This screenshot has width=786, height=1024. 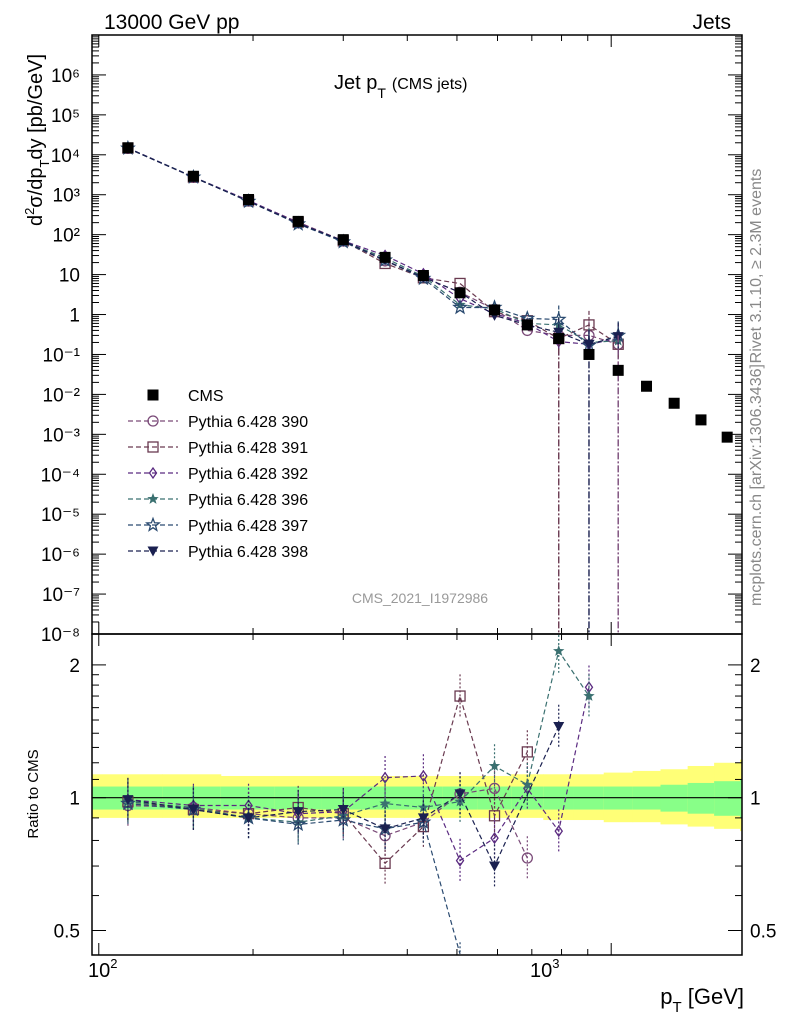 What do you see at coordinates (248, 500) in the screenshot?
I see `legend-label: Pythia 6.428 396` at bounding box center [248, 500].